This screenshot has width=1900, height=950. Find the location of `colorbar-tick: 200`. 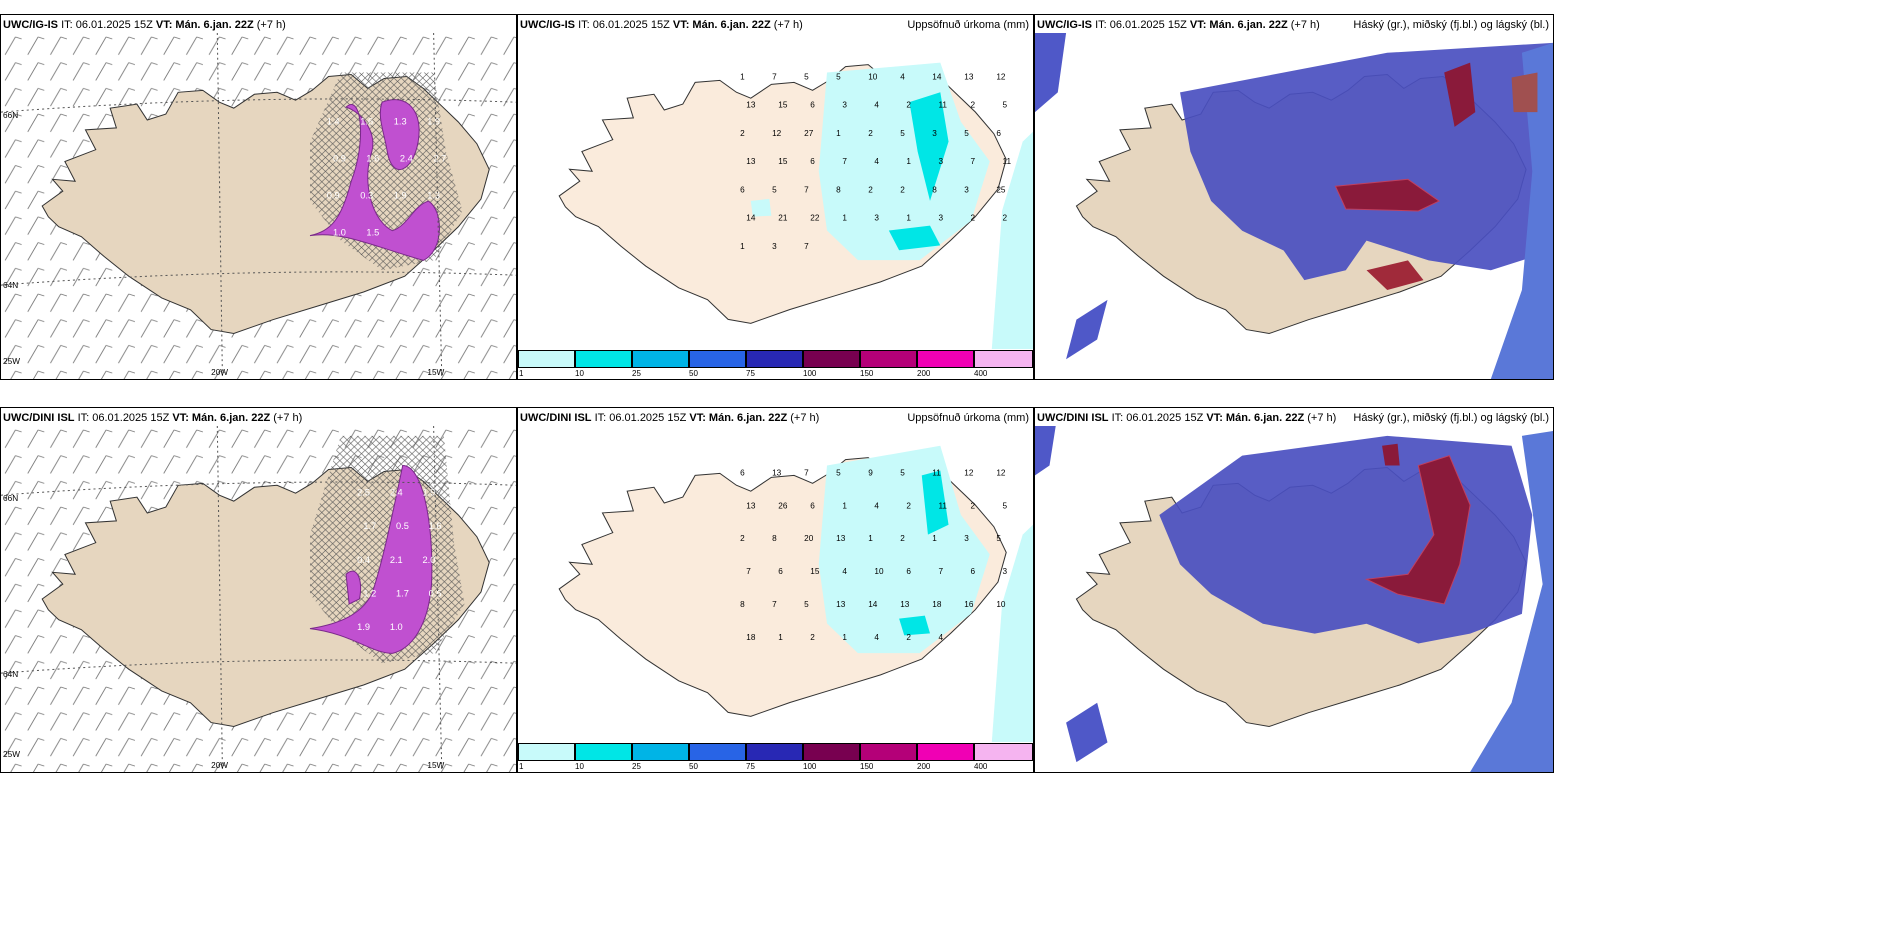

colorbar-tick: 200 is located at coordinates (924, 766).